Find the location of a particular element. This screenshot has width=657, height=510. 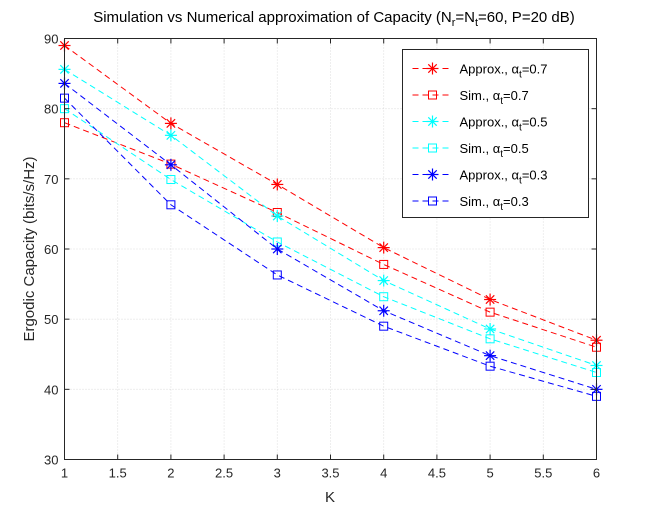

x-tick-label: 5.5 is located at coordinates (543, 473).